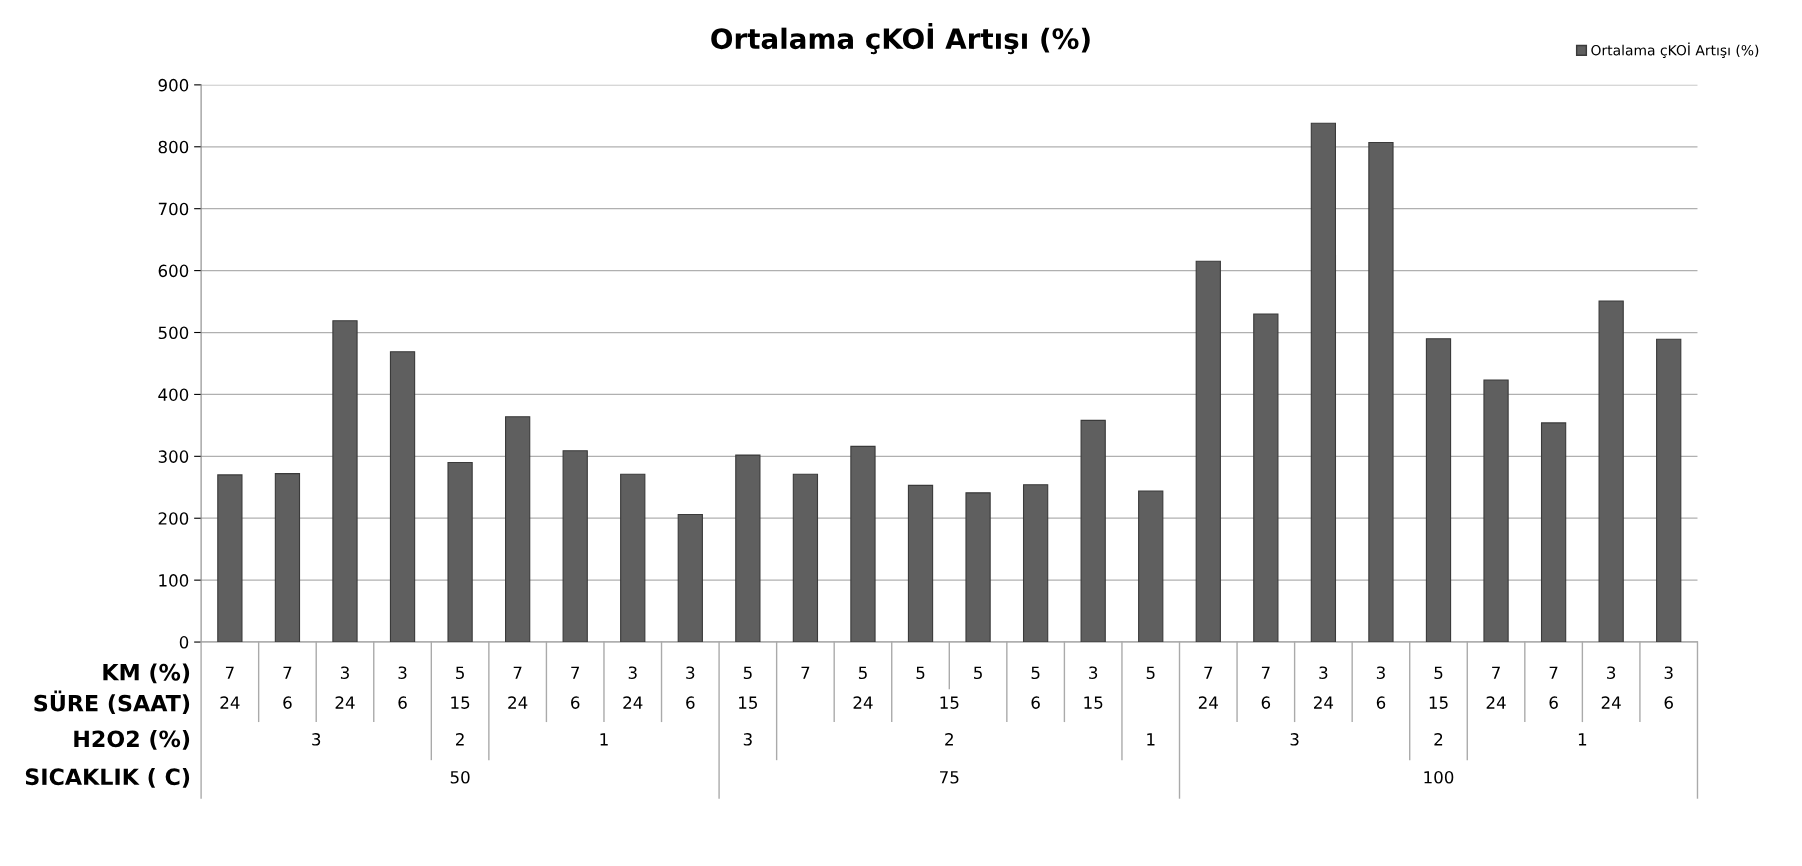 The image size is (1802, 866). What do you see at coordinates (107, 777) in the screenshot?
I see `text: SICAKLIK ( C)` at bounding box center [107, 777].